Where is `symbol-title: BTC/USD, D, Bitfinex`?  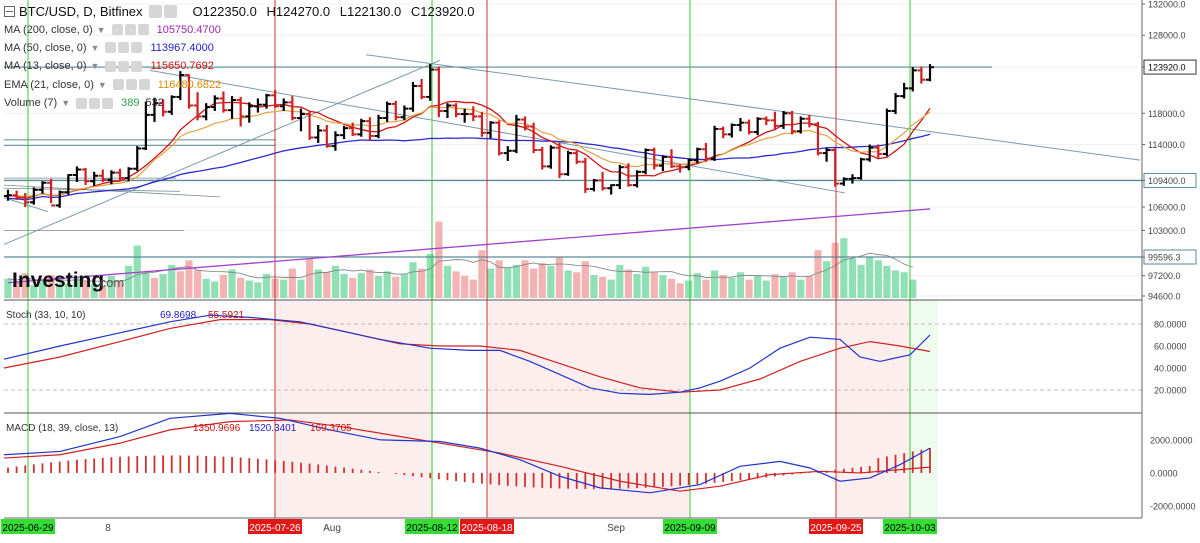 symbol-title: BTC/USD, D, Bitfinex is located at coordinates (81, 11).